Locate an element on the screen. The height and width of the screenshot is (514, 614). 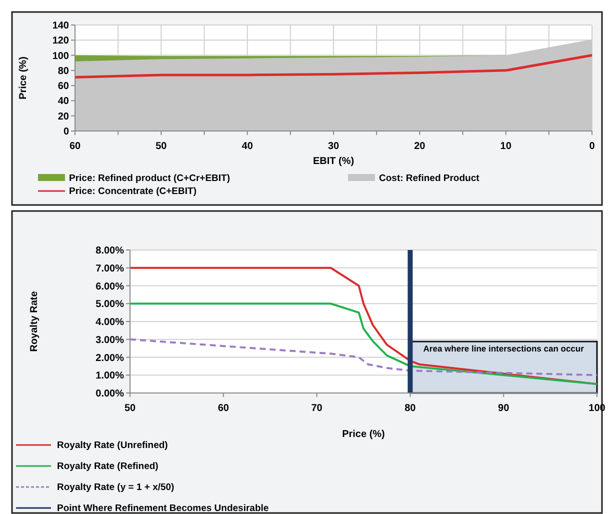
y-tick-label: 7.00% is located at coordinates (110, 268).